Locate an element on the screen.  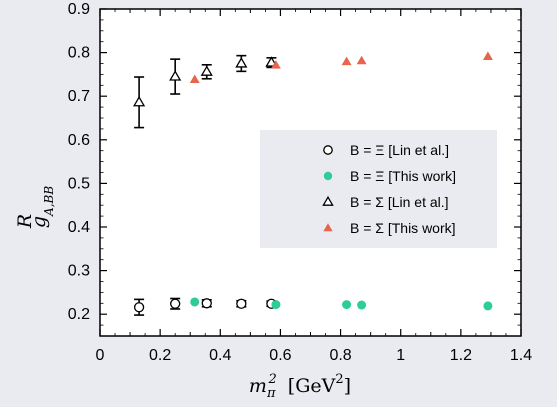
x-tick-label: 0.6 is located at coordinates (280, 355).